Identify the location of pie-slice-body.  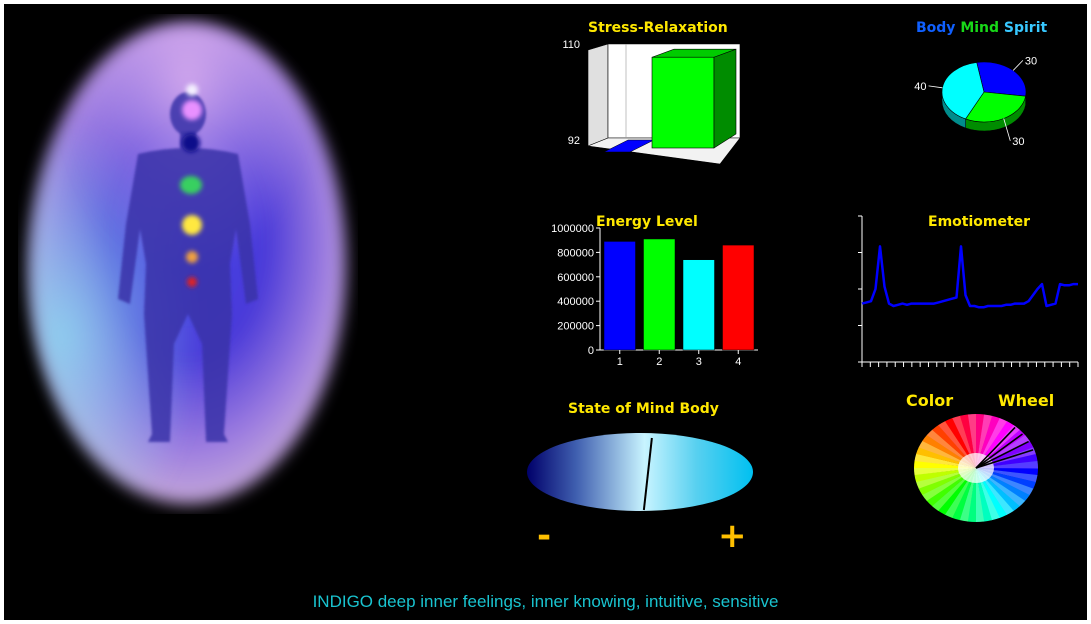
(1001, 79).